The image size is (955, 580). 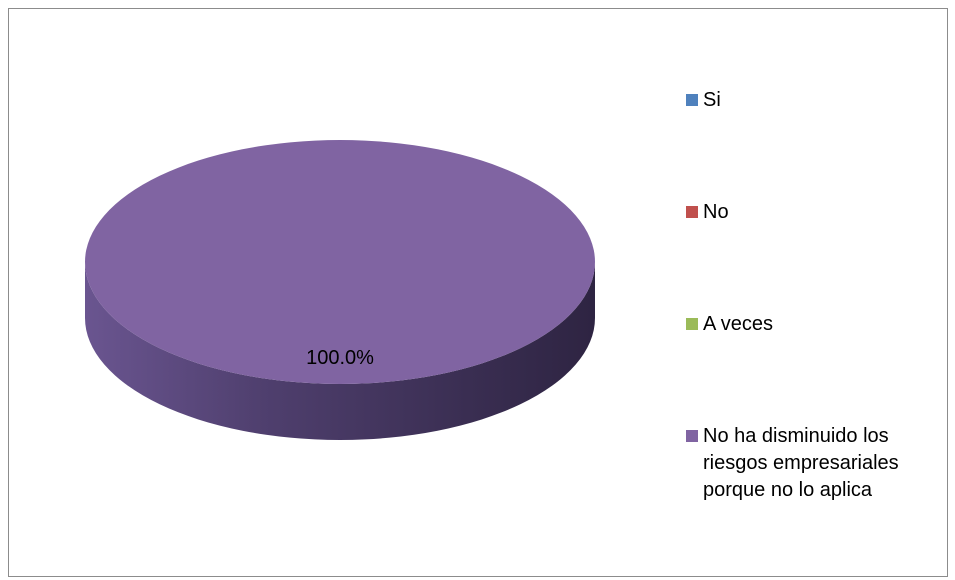 What do you see at coordinates (340, 358) in the screenshot?
I see `data-label-no-ha-disminuido: 100.0%` at bounding box center [340, 358].